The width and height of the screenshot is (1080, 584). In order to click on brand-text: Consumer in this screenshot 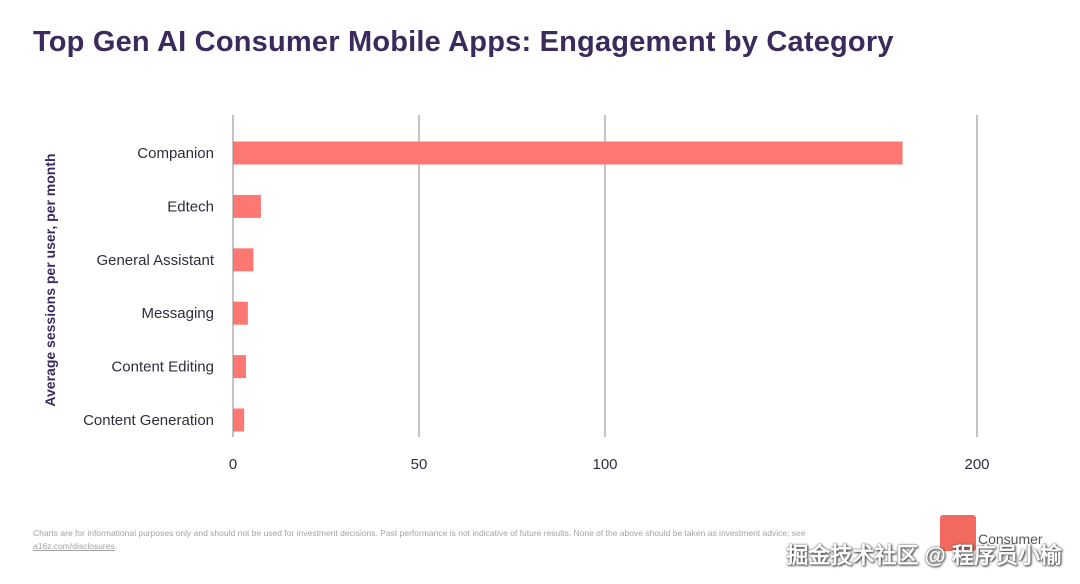, I will do `click(1010, 539)`.